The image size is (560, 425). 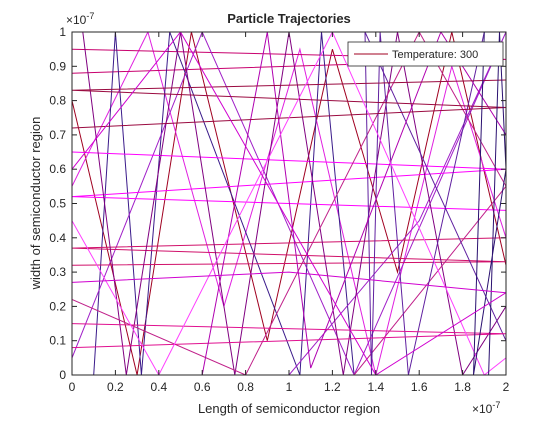 I want to click on x-tick-label: 0.8, so click(x=245, y=387).